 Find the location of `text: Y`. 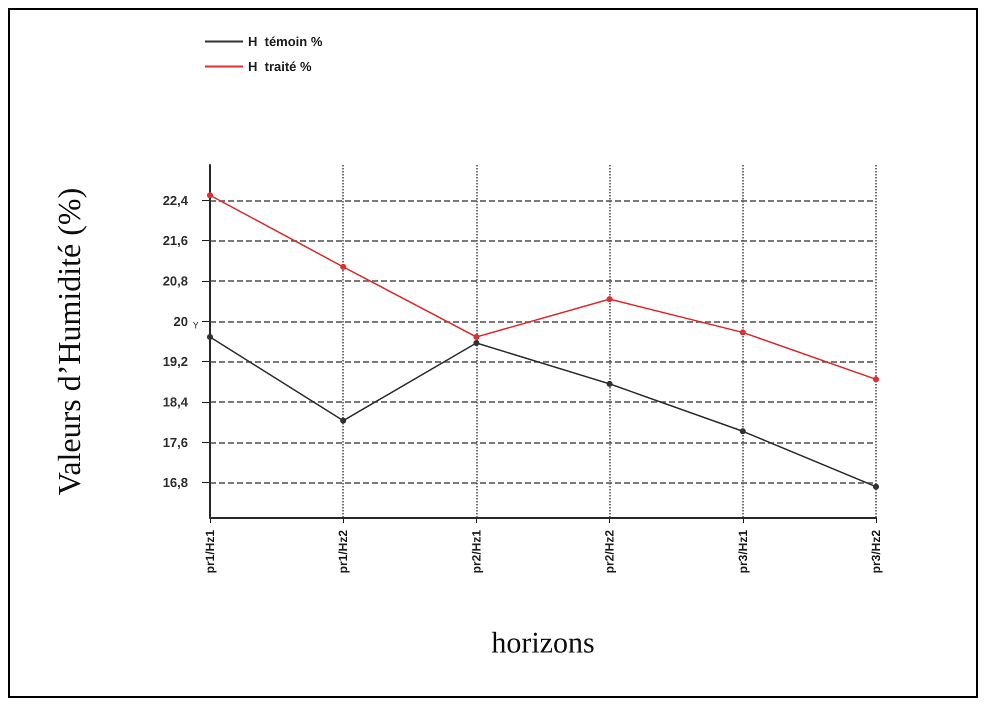

text: Y is located at coordinates (195, 327).